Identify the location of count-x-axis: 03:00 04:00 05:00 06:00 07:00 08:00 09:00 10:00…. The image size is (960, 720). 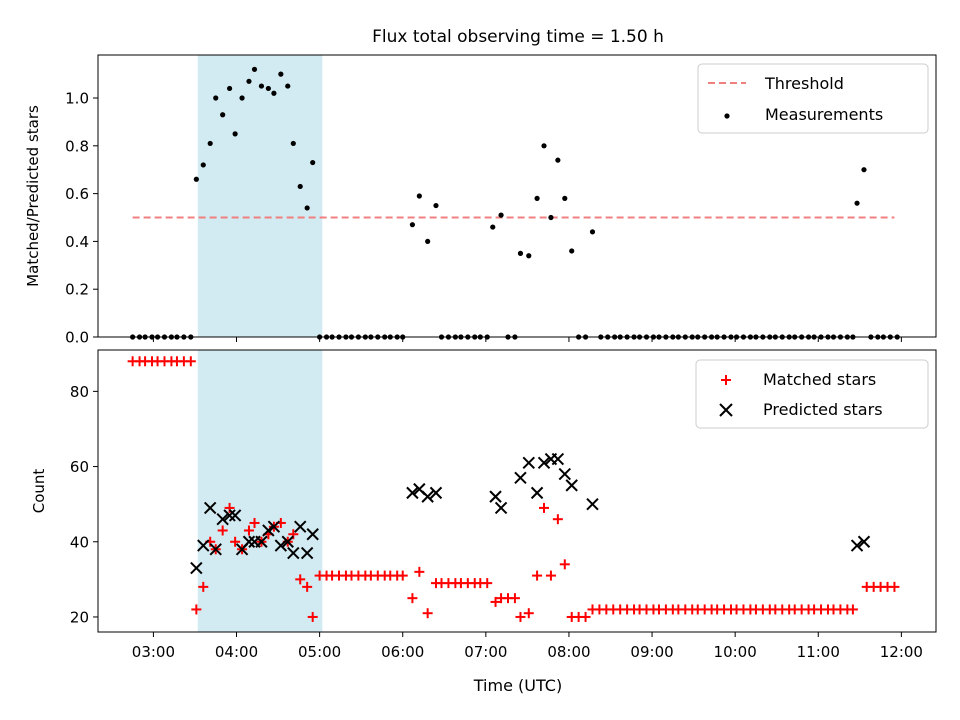
(527, 646).